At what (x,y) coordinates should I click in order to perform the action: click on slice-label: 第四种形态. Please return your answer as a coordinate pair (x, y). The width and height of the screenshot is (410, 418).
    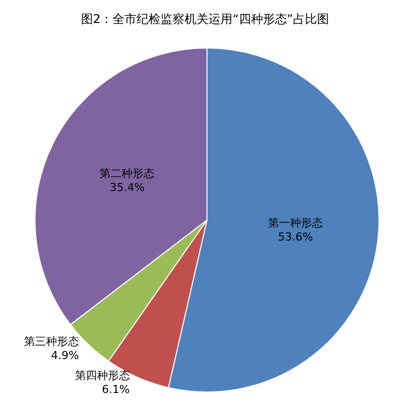
    Looking at the image, I should click on (102, 375).